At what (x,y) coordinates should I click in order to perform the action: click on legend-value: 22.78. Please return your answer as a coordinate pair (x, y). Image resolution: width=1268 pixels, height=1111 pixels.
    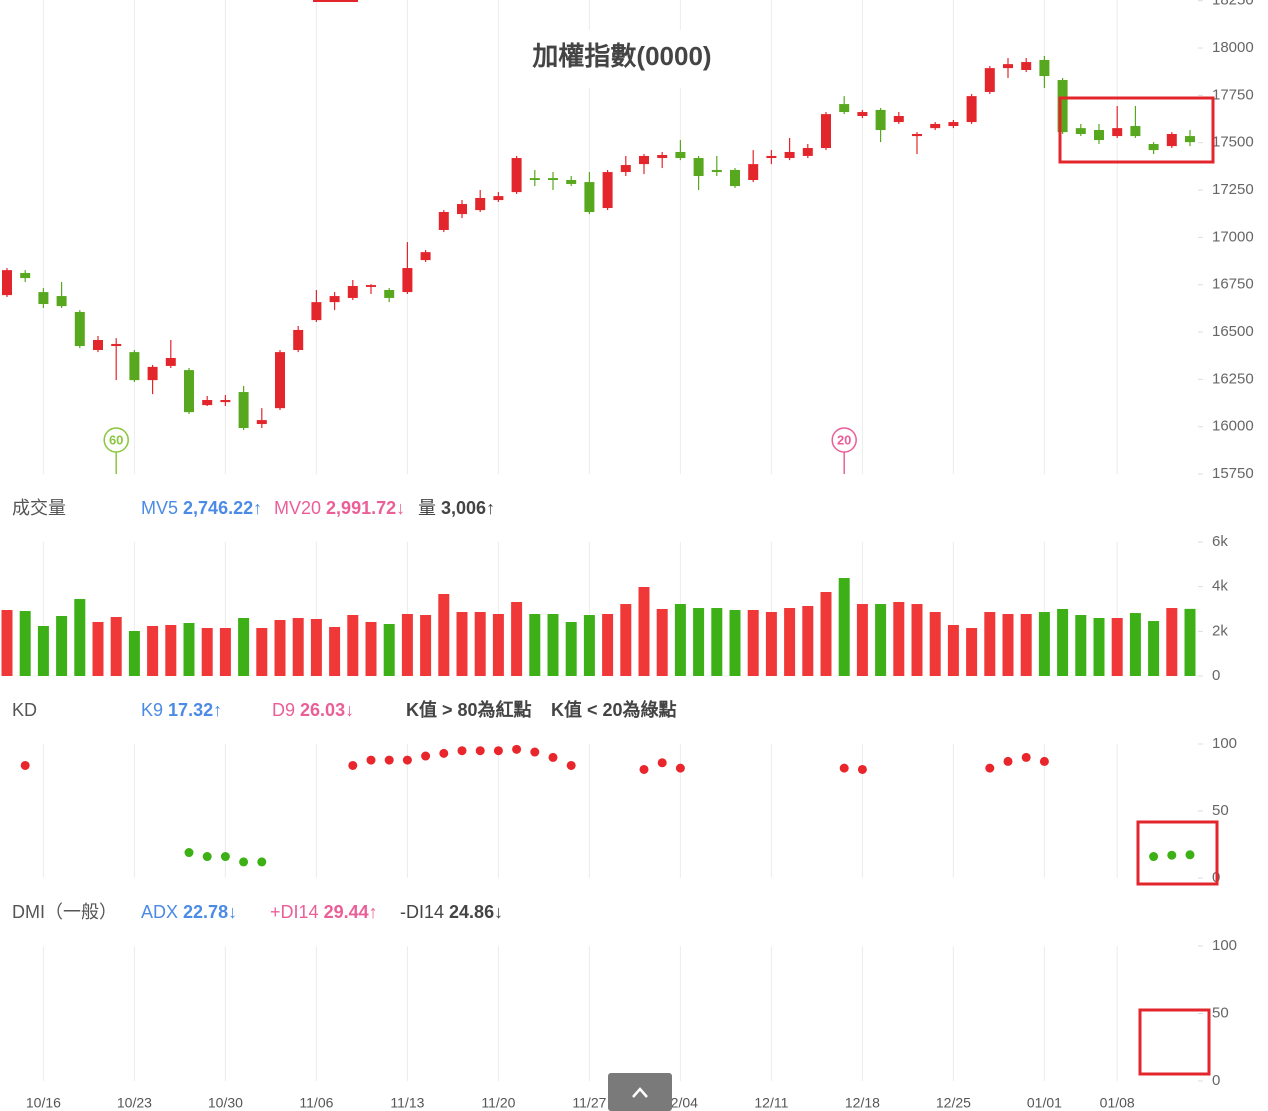
    Looking at the image, I should click on (205, 912).